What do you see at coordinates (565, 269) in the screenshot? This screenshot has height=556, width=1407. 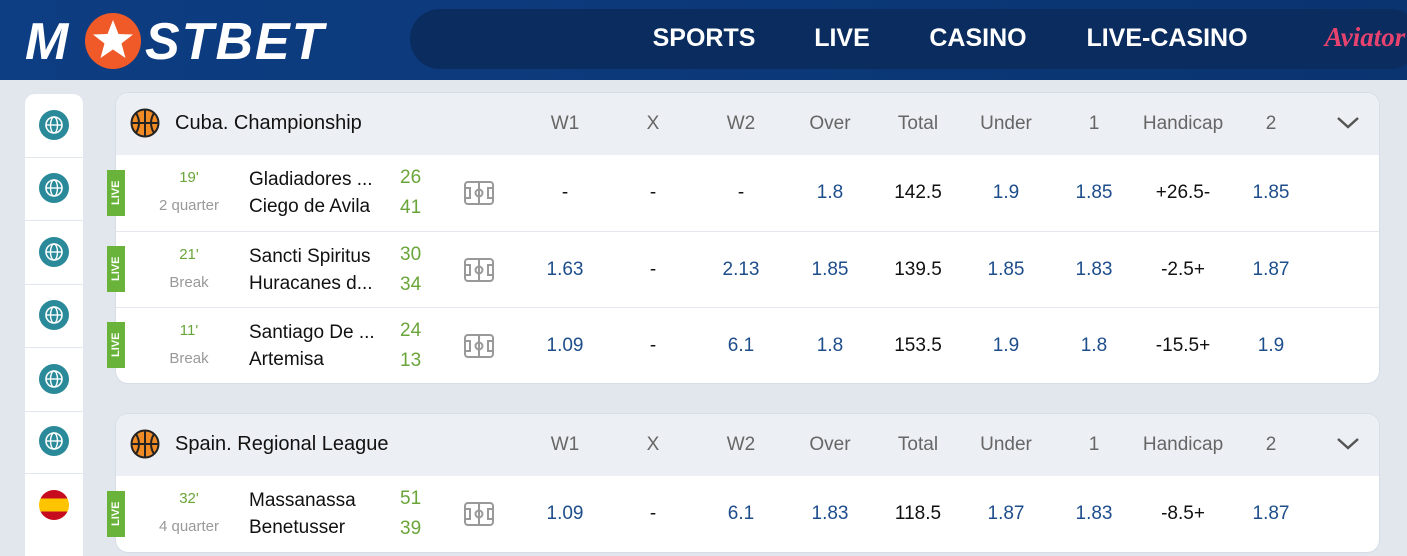 I see `odds-cell: 1.63` at bounding box center [565, 269].